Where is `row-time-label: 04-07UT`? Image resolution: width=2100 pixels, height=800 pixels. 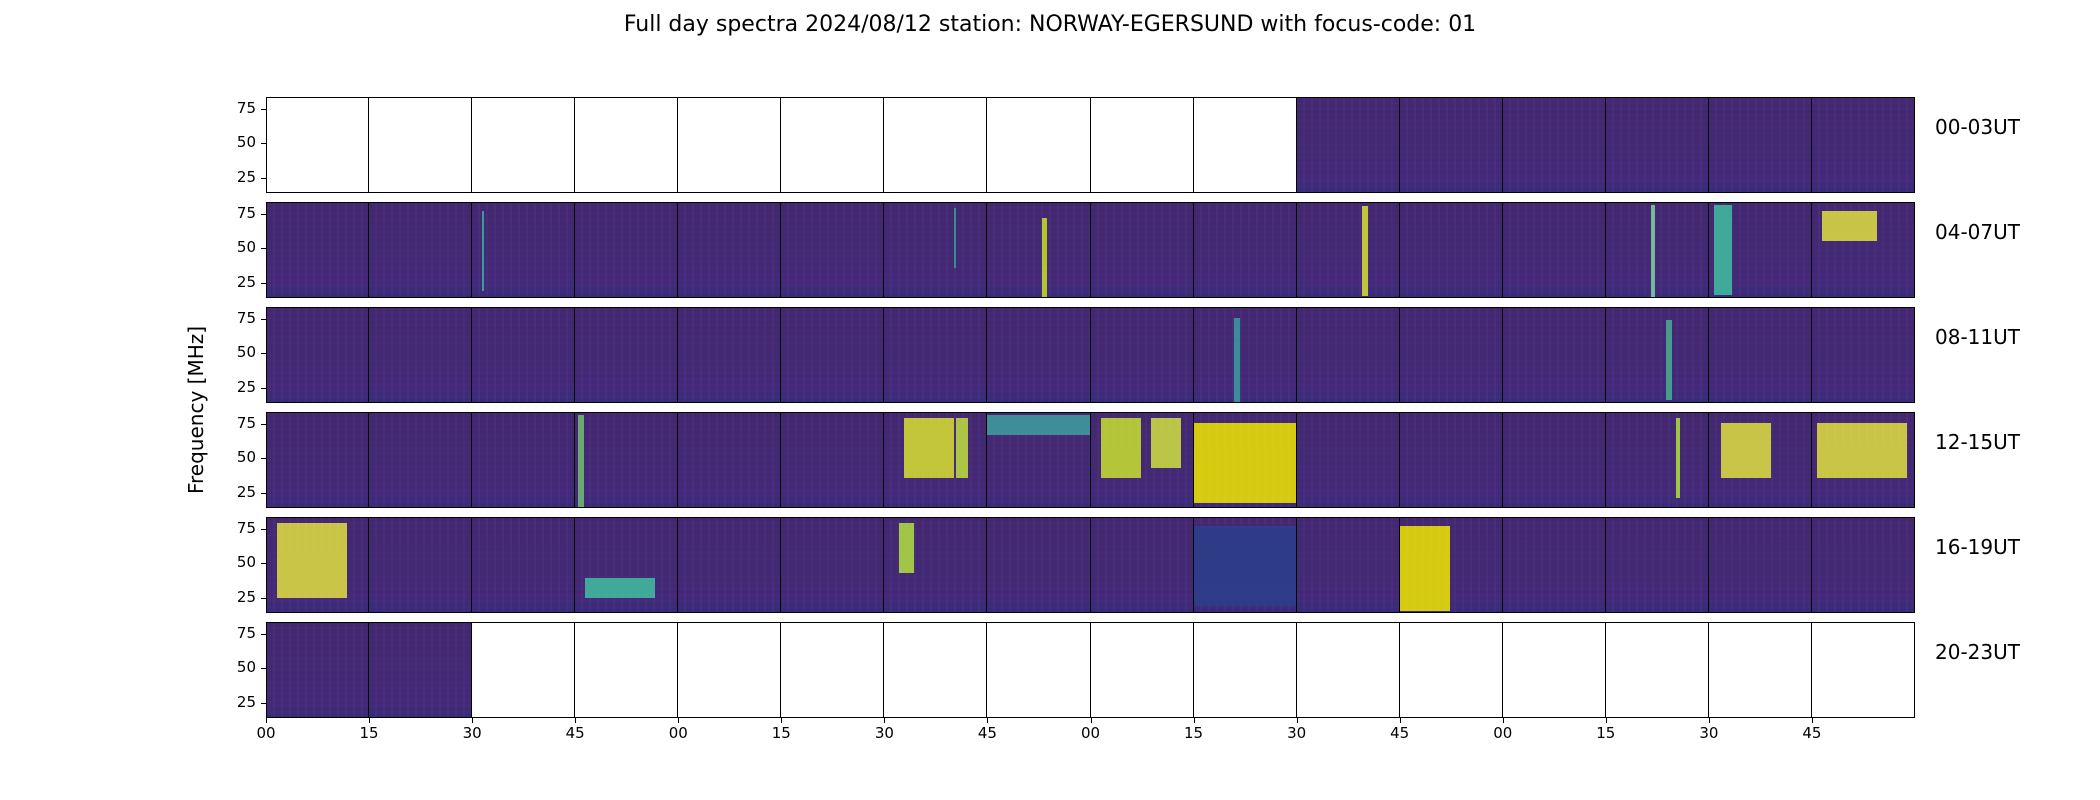 row-time-label: 04-07UT is located at coordinates (1977, 232).